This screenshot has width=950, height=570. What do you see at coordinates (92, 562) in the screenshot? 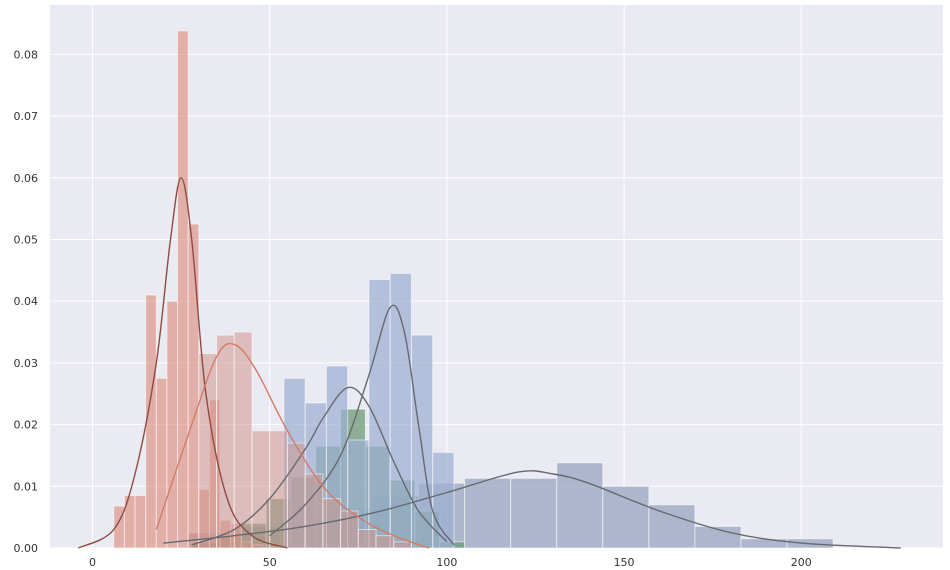
I see `x-tick-label: 0` at bounding box center [92, 562].